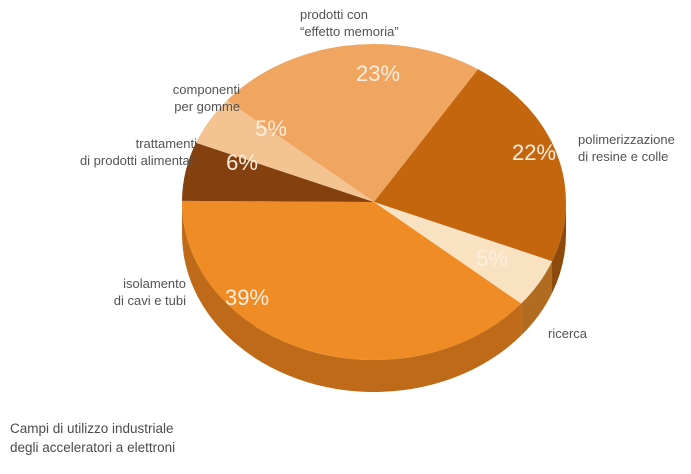 The image size is (691, 474). What do you see at coordinates (534, 152) in the screenshot?
I see `slice-percent-label: 22%` at bounding box center [534, 152].